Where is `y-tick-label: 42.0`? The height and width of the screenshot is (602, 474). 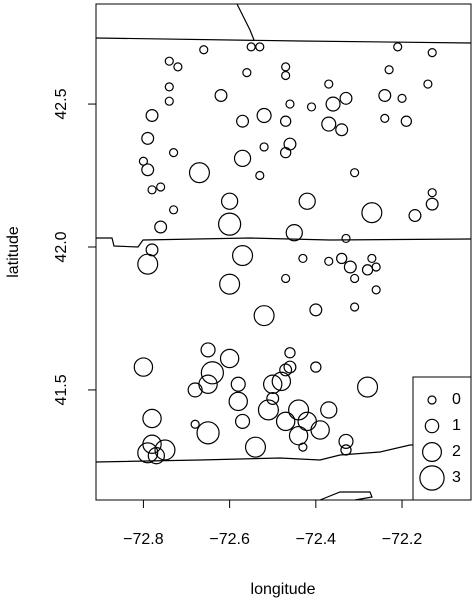
y-tick-label: 42.0 is located at coordinates (61, 246).